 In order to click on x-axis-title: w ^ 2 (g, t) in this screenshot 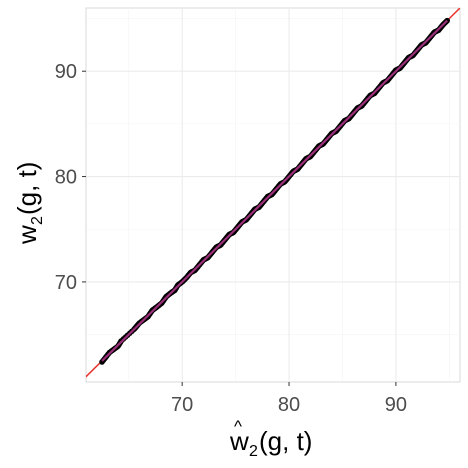, I will do `click(270, 438)`.